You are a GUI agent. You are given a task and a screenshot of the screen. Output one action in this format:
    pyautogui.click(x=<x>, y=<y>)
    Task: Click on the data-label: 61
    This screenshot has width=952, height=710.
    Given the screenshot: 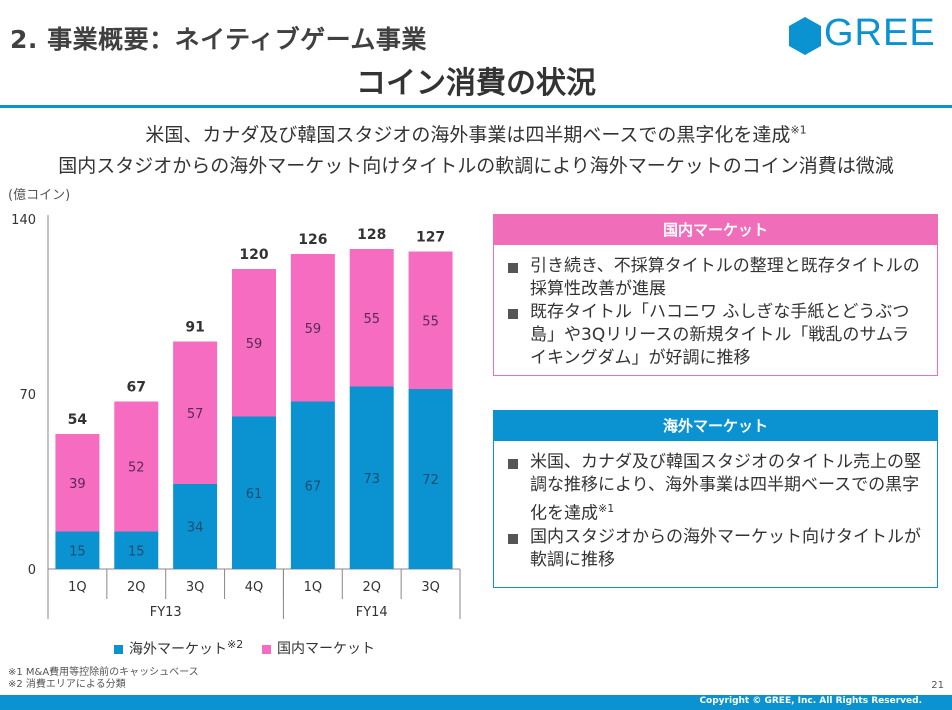 What is the action you would take?
    pyautogui.click(x=254, y=494)
    